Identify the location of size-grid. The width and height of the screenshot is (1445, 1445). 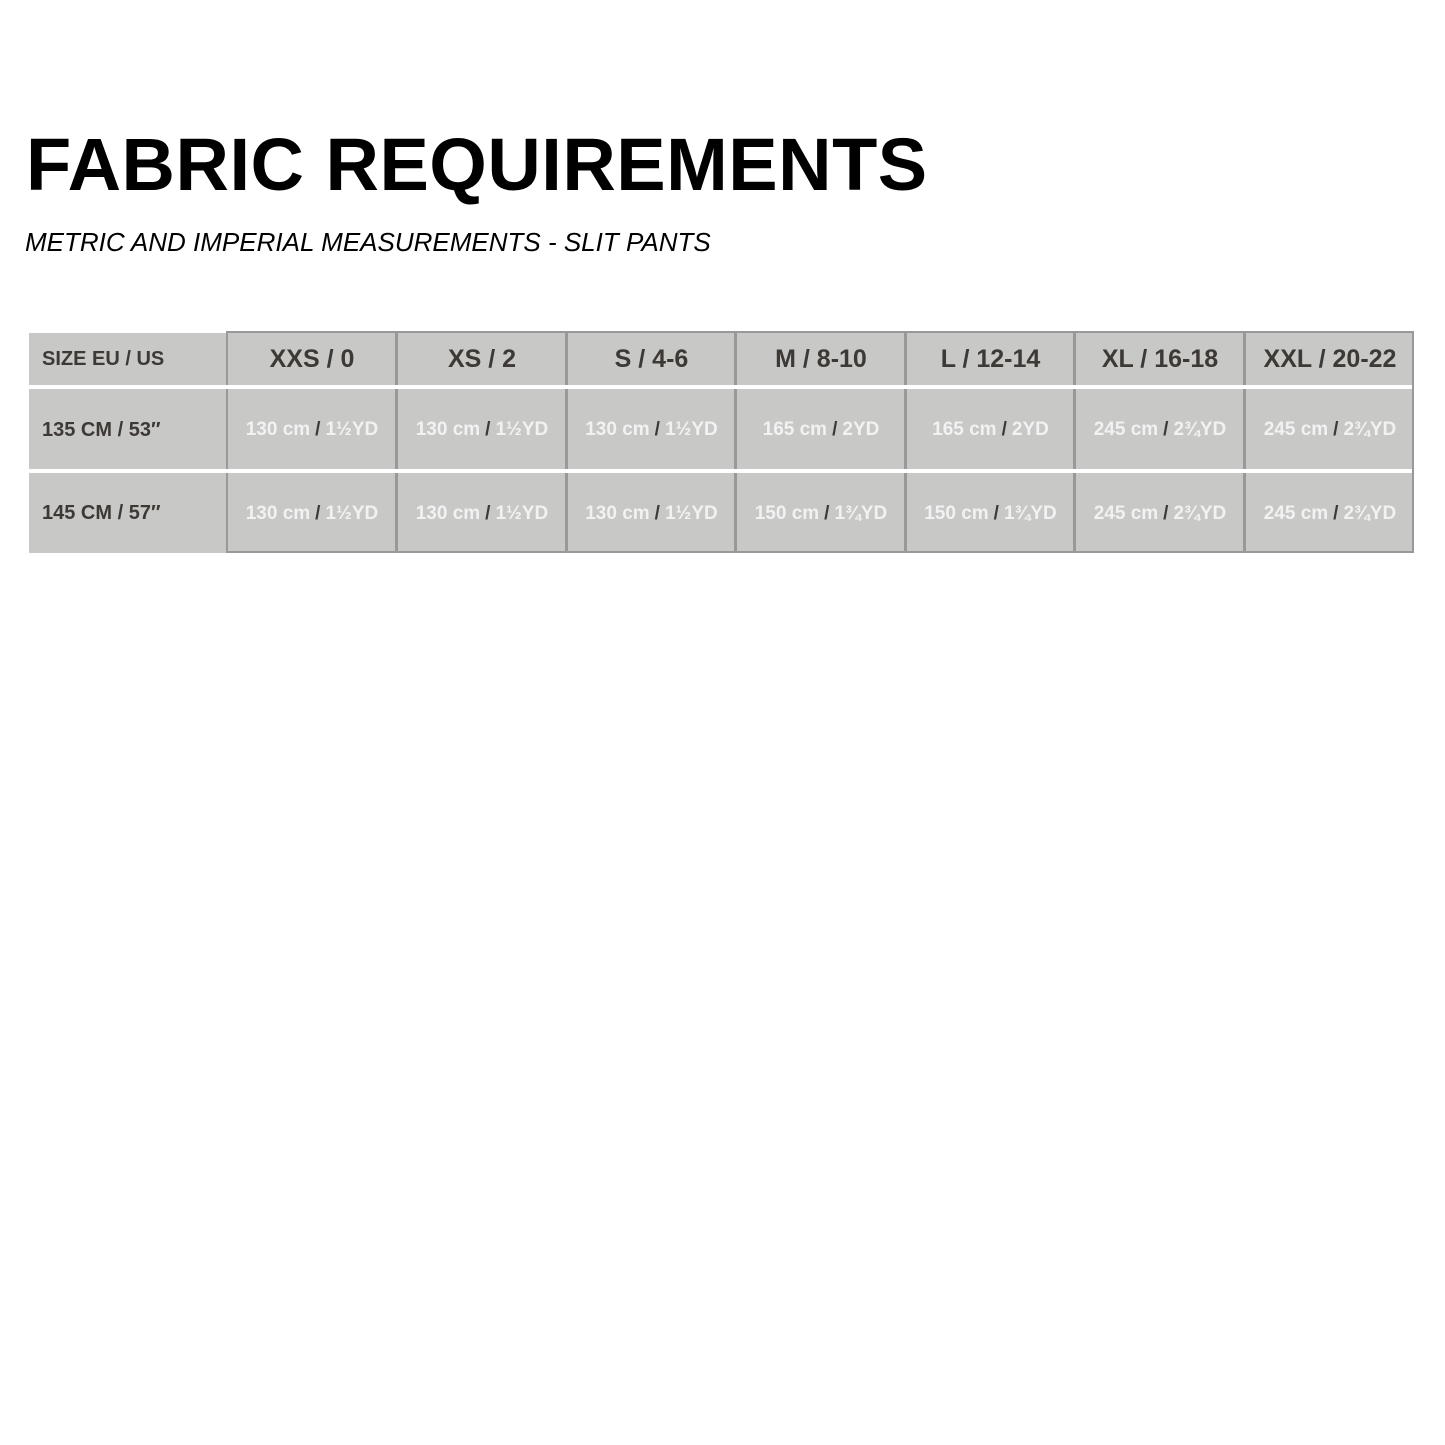
(820, 442).